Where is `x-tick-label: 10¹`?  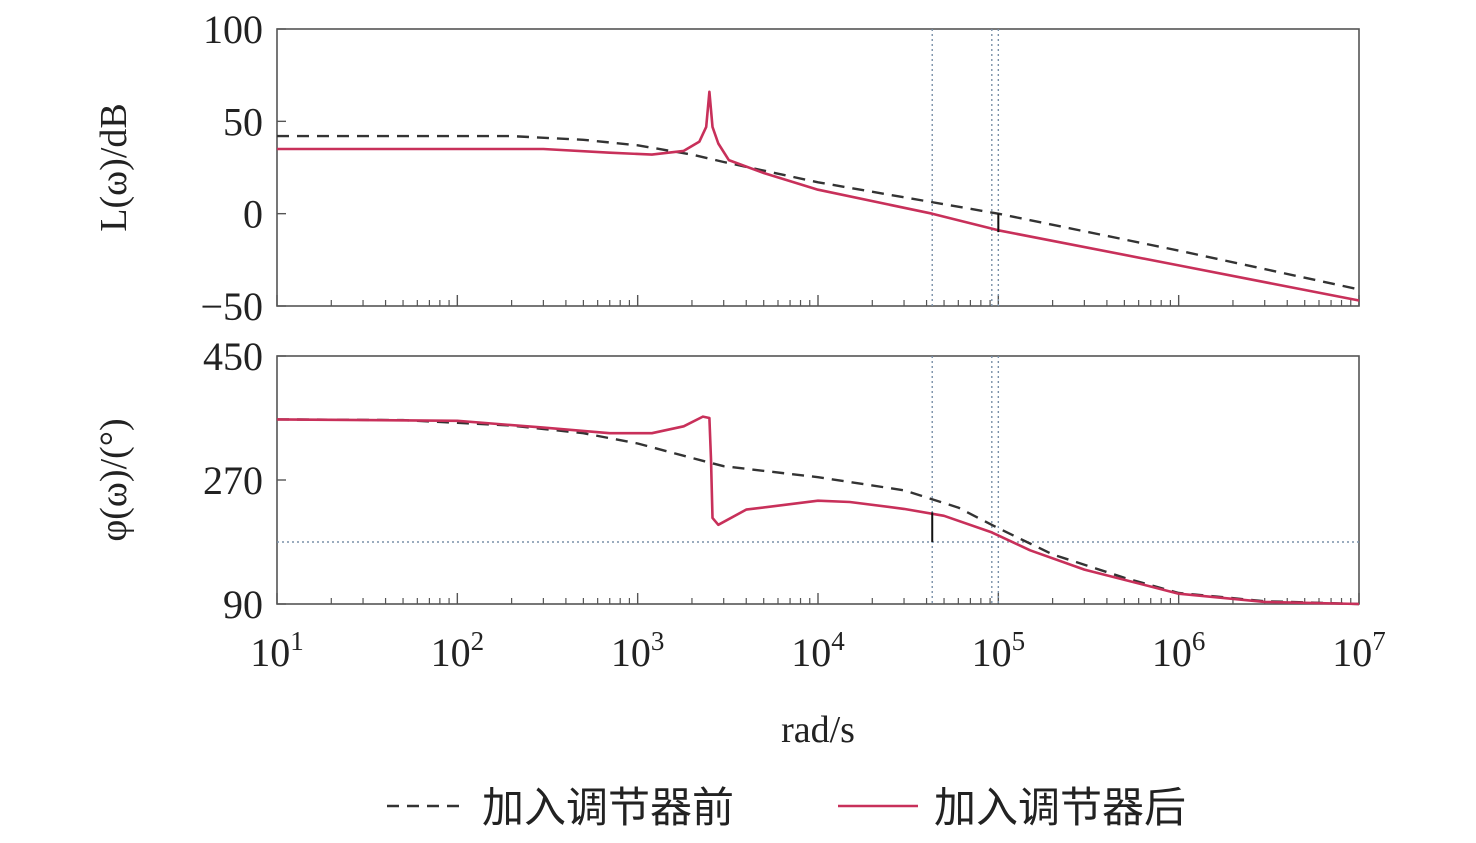 x-tick-label: 10¹ is located at coordinates (277, 650).